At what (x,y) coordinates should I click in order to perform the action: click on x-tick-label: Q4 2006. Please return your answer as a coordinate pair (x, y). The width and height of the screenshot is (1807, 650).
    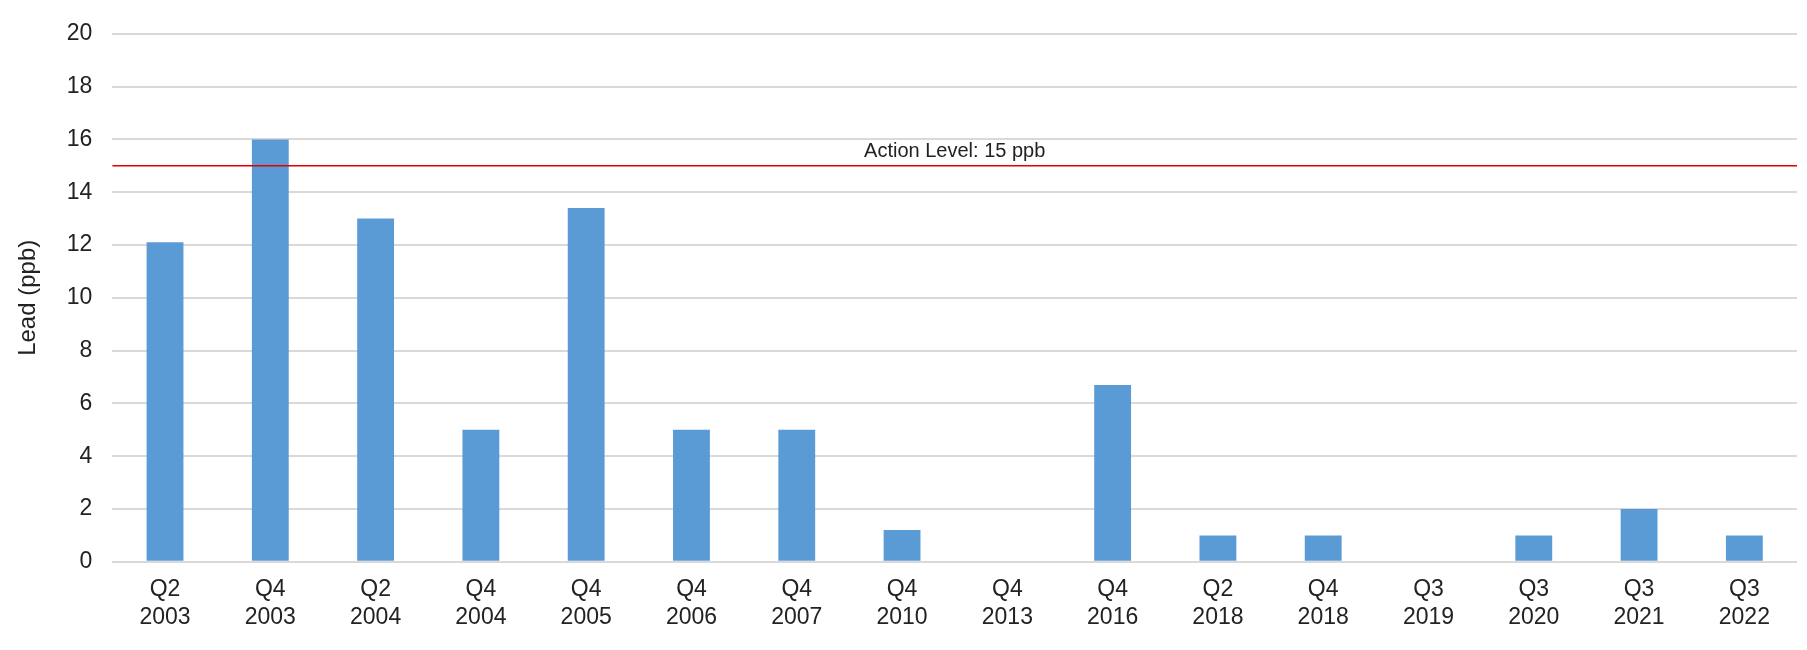
    Looking at the image, I should click on (691, 601).